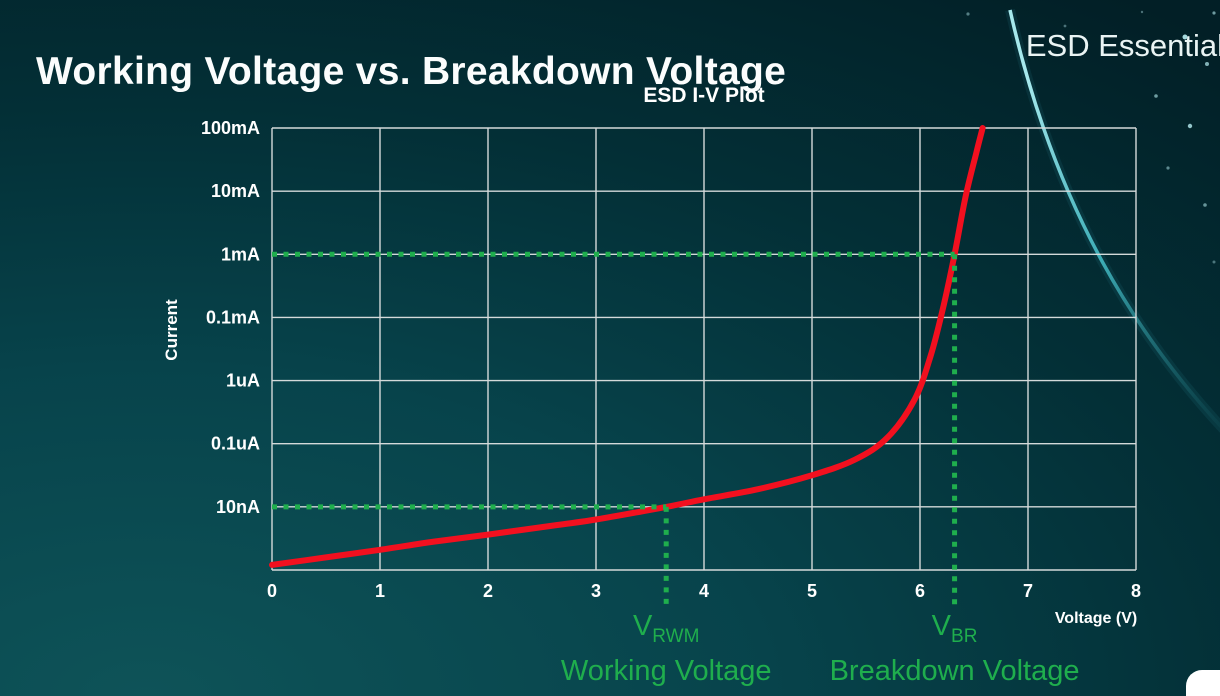 This screenshot has height=696, width=1220. What do you see at coordinates (235, 444) in the screenshot?
I see `y-tick-label: 0.1uA` at bounding box center [235, 444].